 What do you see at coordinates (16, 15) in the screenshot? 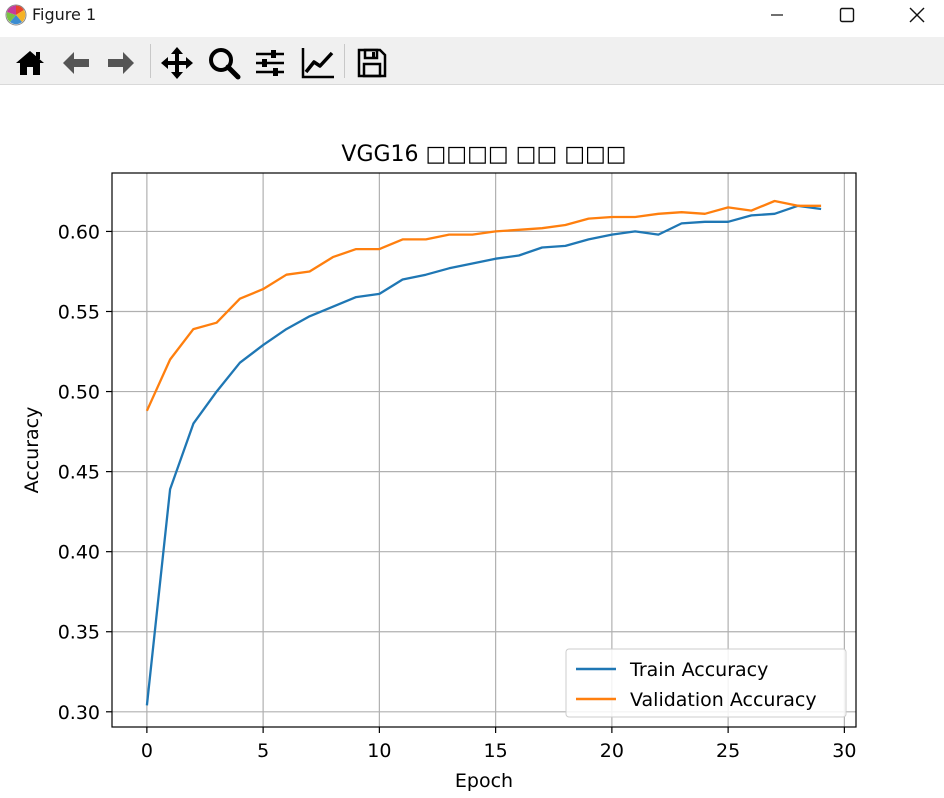
I see `matplotlib-logo-icon` at bounding box center [16, 15].